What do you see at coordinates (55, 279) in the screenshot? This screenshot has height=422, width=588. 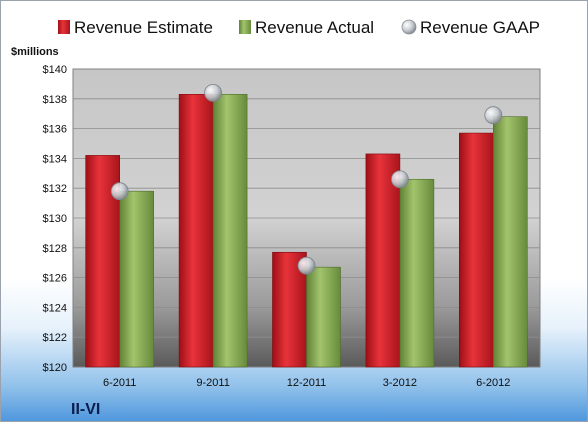 I see `y-tick-label: $126` at bounding box center [55, 279].